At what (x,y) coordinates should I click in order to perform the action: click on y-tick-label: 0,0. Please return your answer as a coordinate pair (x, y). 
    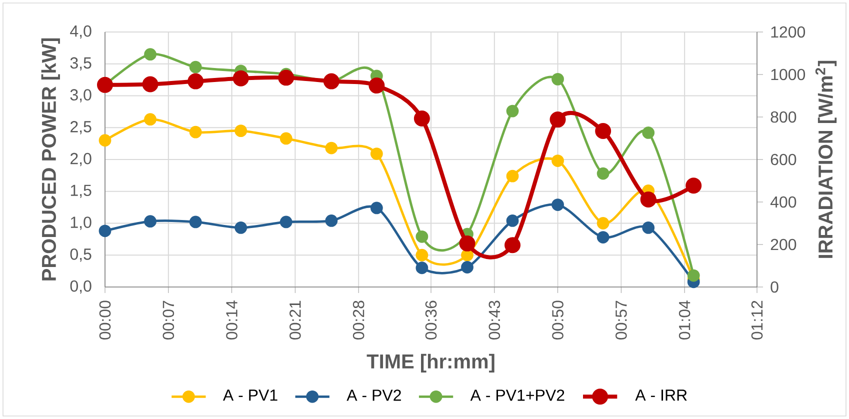
    Looking at the image, I should click on (81, 287).